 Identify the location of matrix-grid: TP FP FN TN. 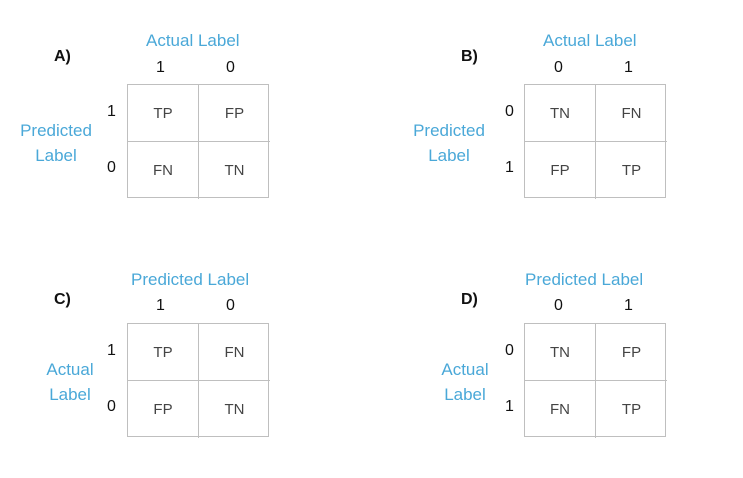
(198, 141).